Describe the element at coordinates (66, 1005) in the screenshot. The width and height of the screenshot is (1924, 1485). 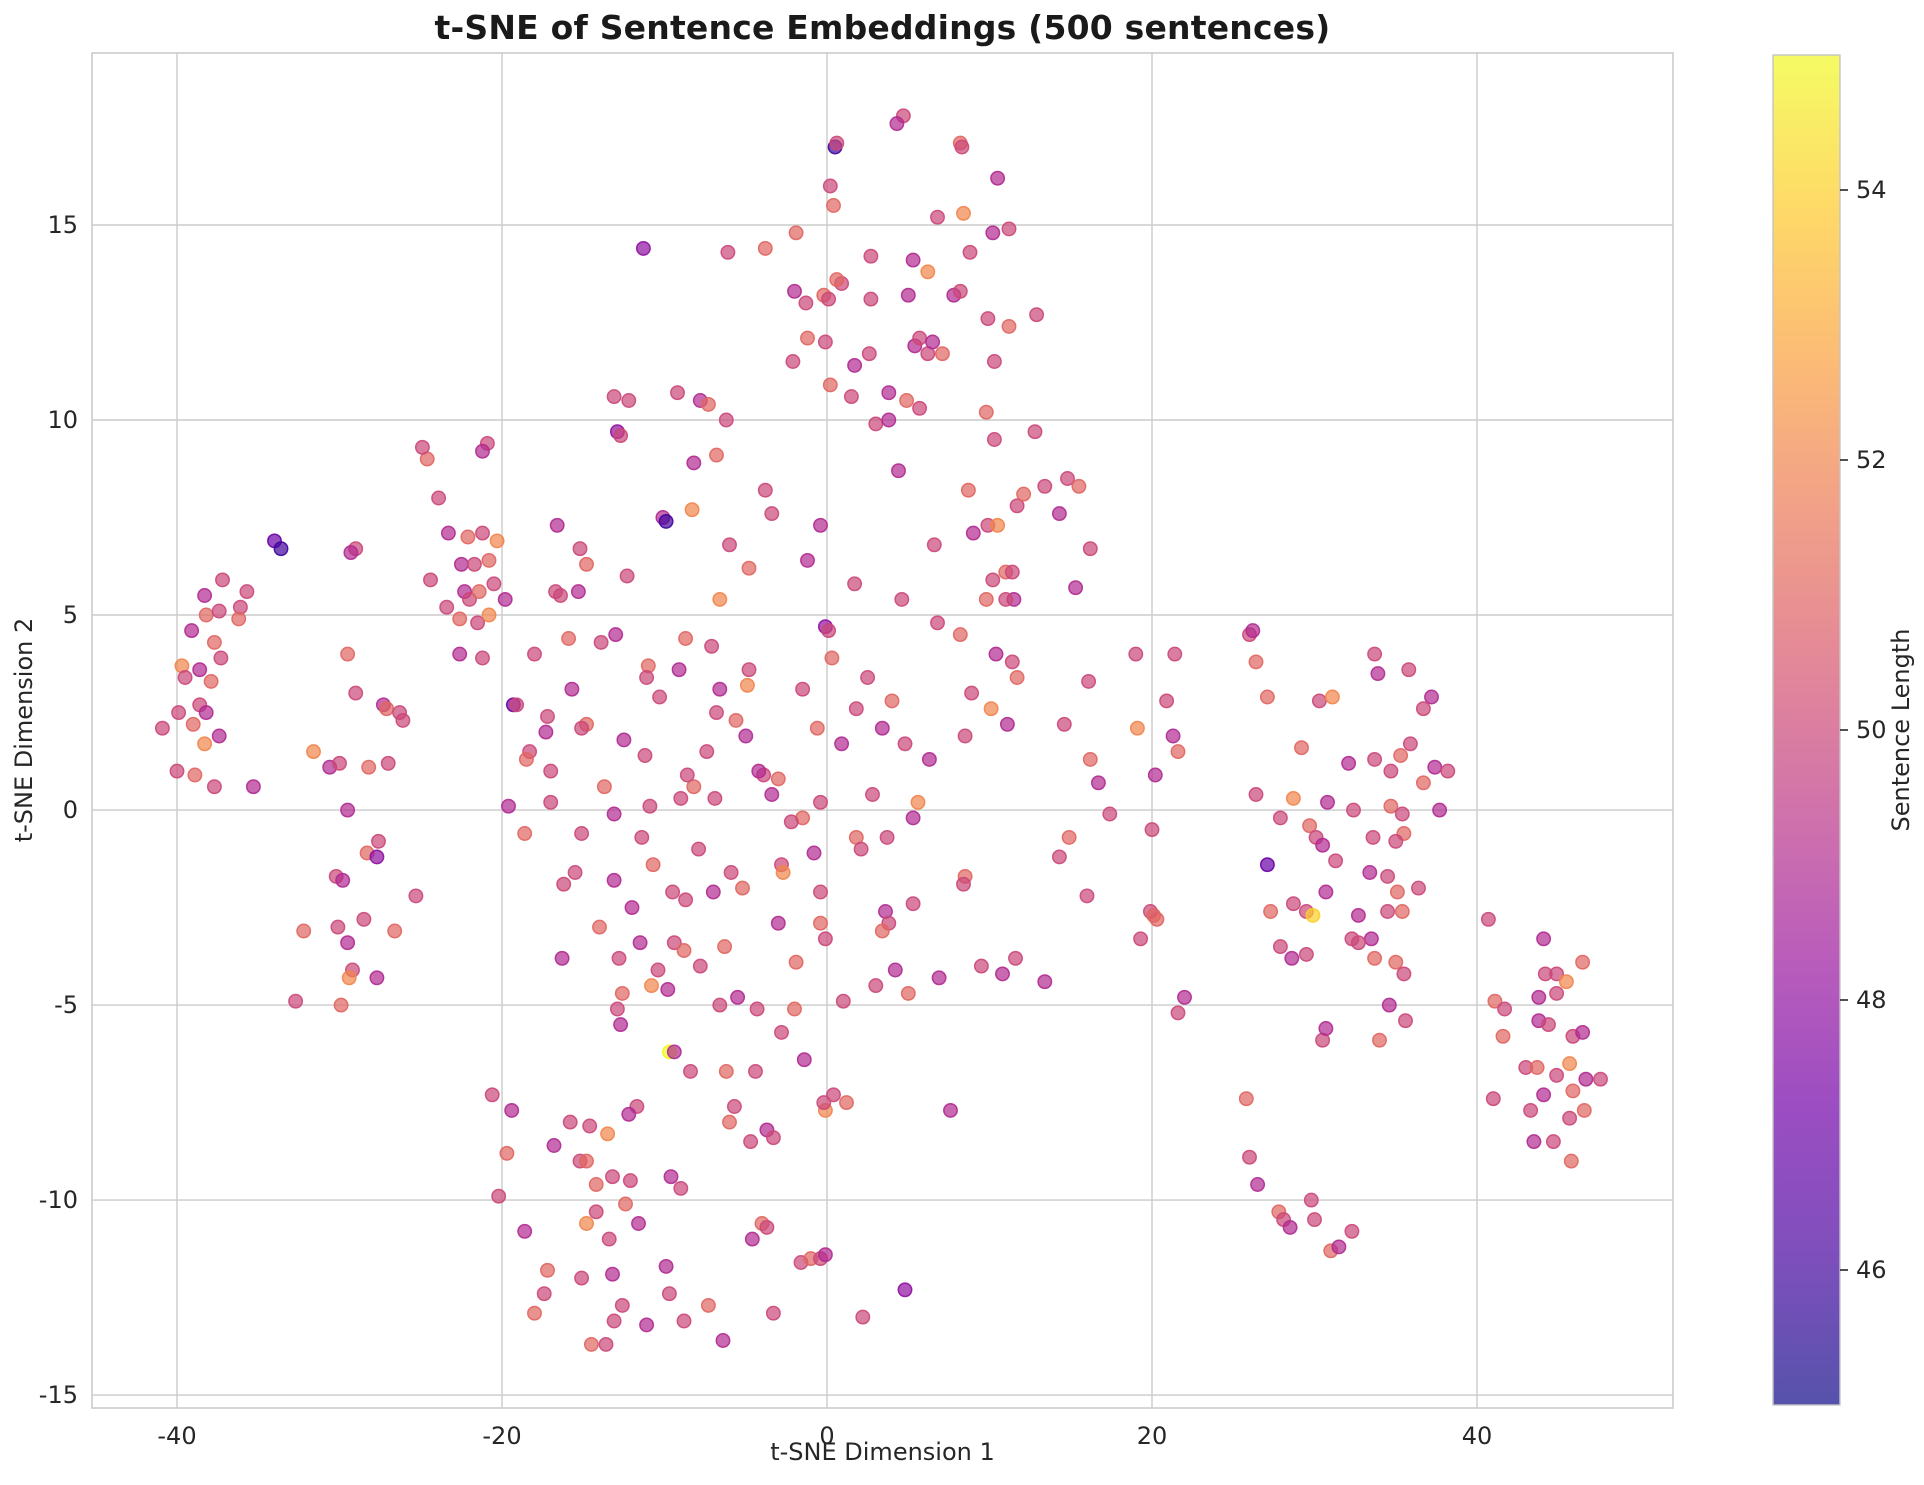
I see `y-tick-label: -5` at that location.